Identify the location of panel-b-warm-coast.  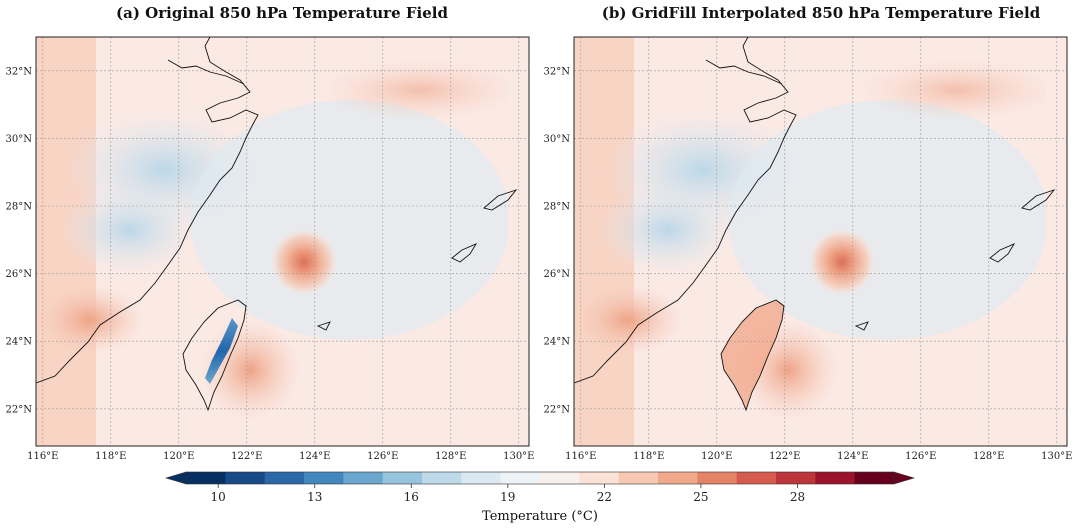
(628, 320).